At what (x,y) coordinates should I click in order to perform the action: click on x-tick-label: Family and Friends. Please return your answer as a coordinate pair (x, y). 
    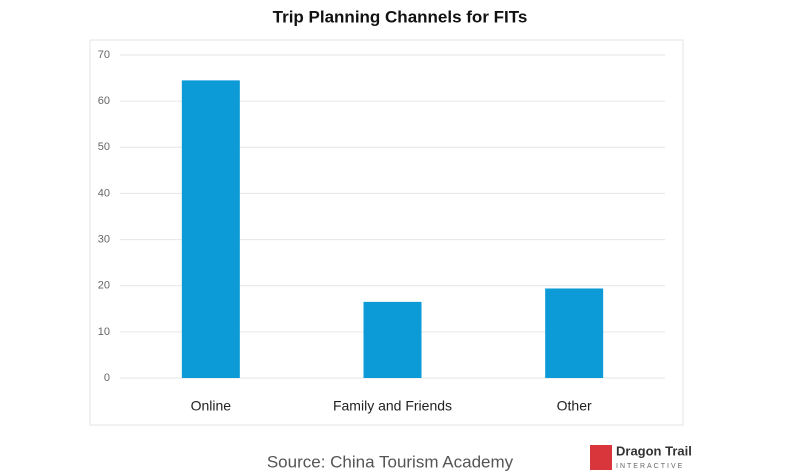
    Looking at the image, I should click on (392, 406).